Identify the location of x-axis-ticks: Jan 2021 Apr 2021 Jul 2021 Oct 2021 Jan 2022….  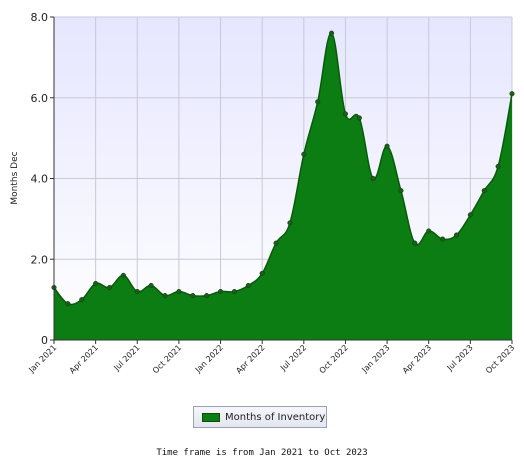
(271, 357).